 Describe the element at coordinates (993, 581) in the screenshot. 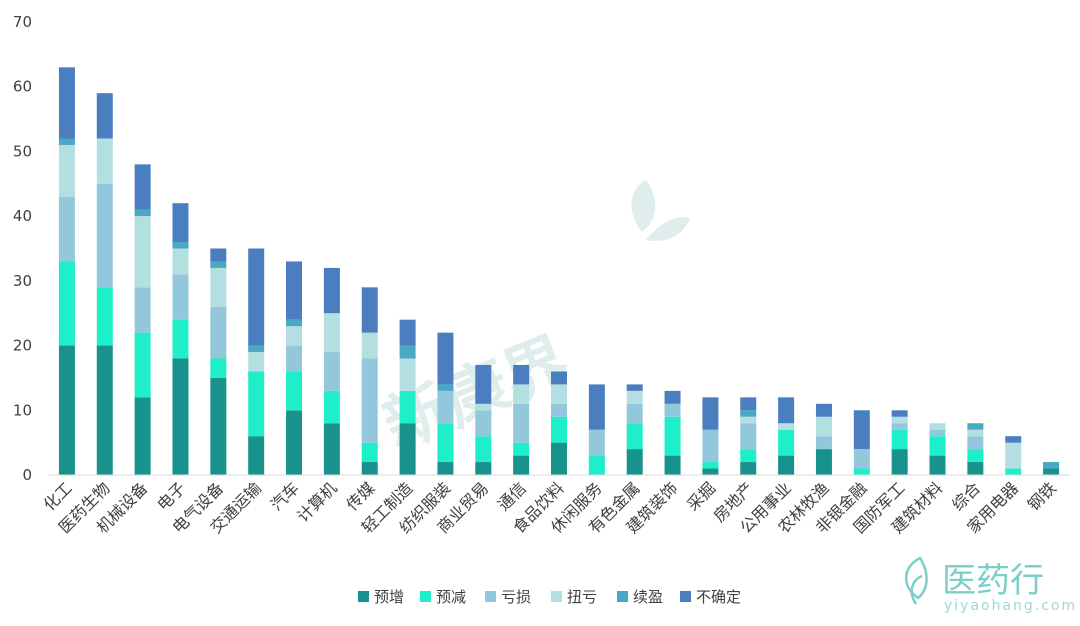

I see `logo-text: 医药行` at that location.